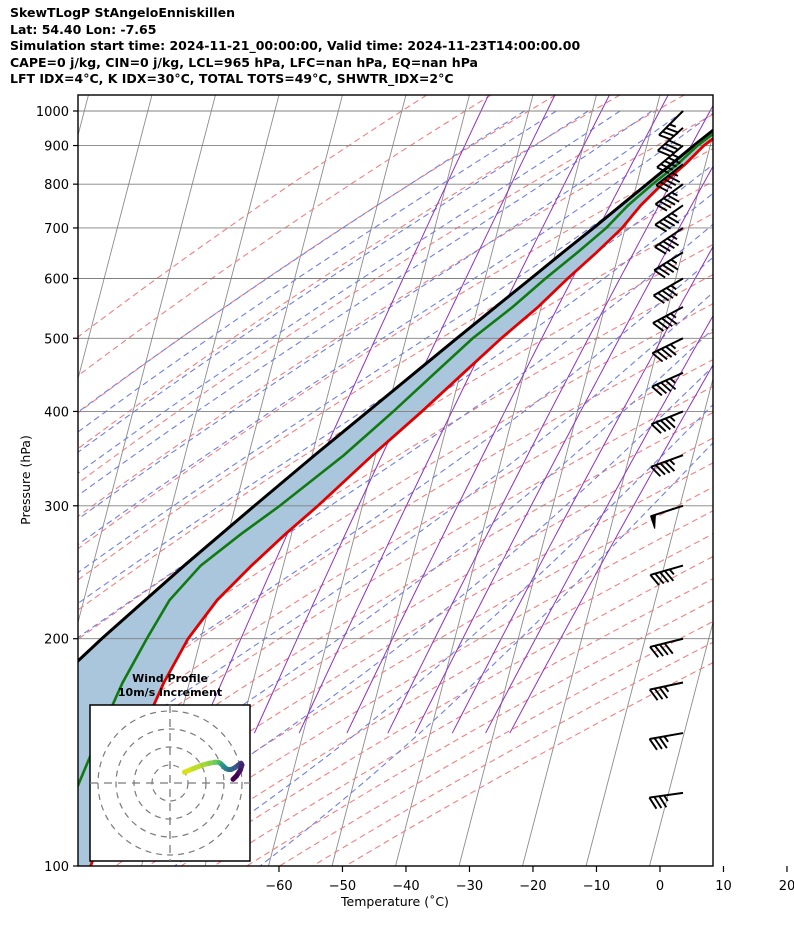 The height and width of the screenshot is (937, 794). What do you see at coordinates (56, 229) in the screenshot?
I see `y-tick-label: 700` at bounding box center [56, 229].